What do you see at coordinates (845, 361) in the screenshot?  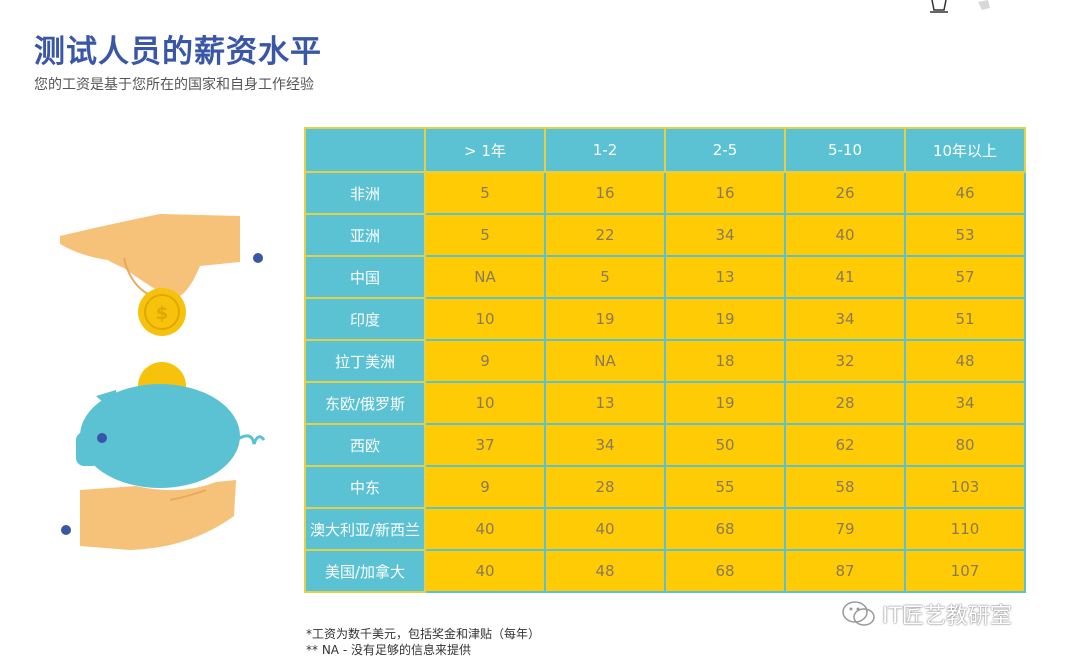 I see `salary-cell: 32` at bounding box center [845, 361].